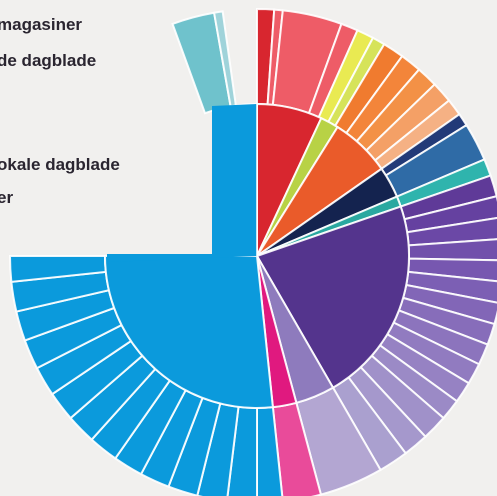  Describe the element at coordinates (182, 183) in the screenshot. I see `inner-slice-blue-extension` at that location.